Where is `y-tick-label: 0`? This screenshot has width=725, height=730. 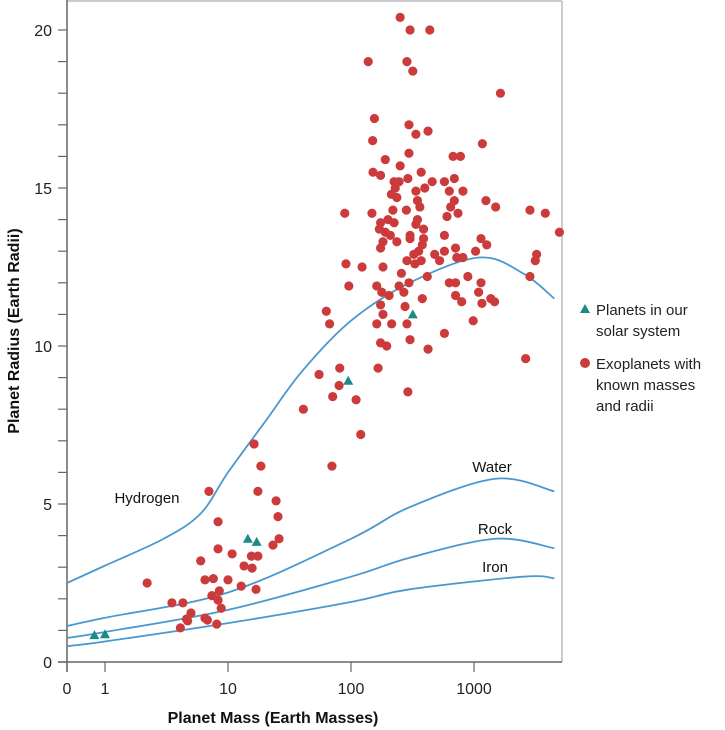 y-tick-label: 0 is located at coordinates (47, 663).